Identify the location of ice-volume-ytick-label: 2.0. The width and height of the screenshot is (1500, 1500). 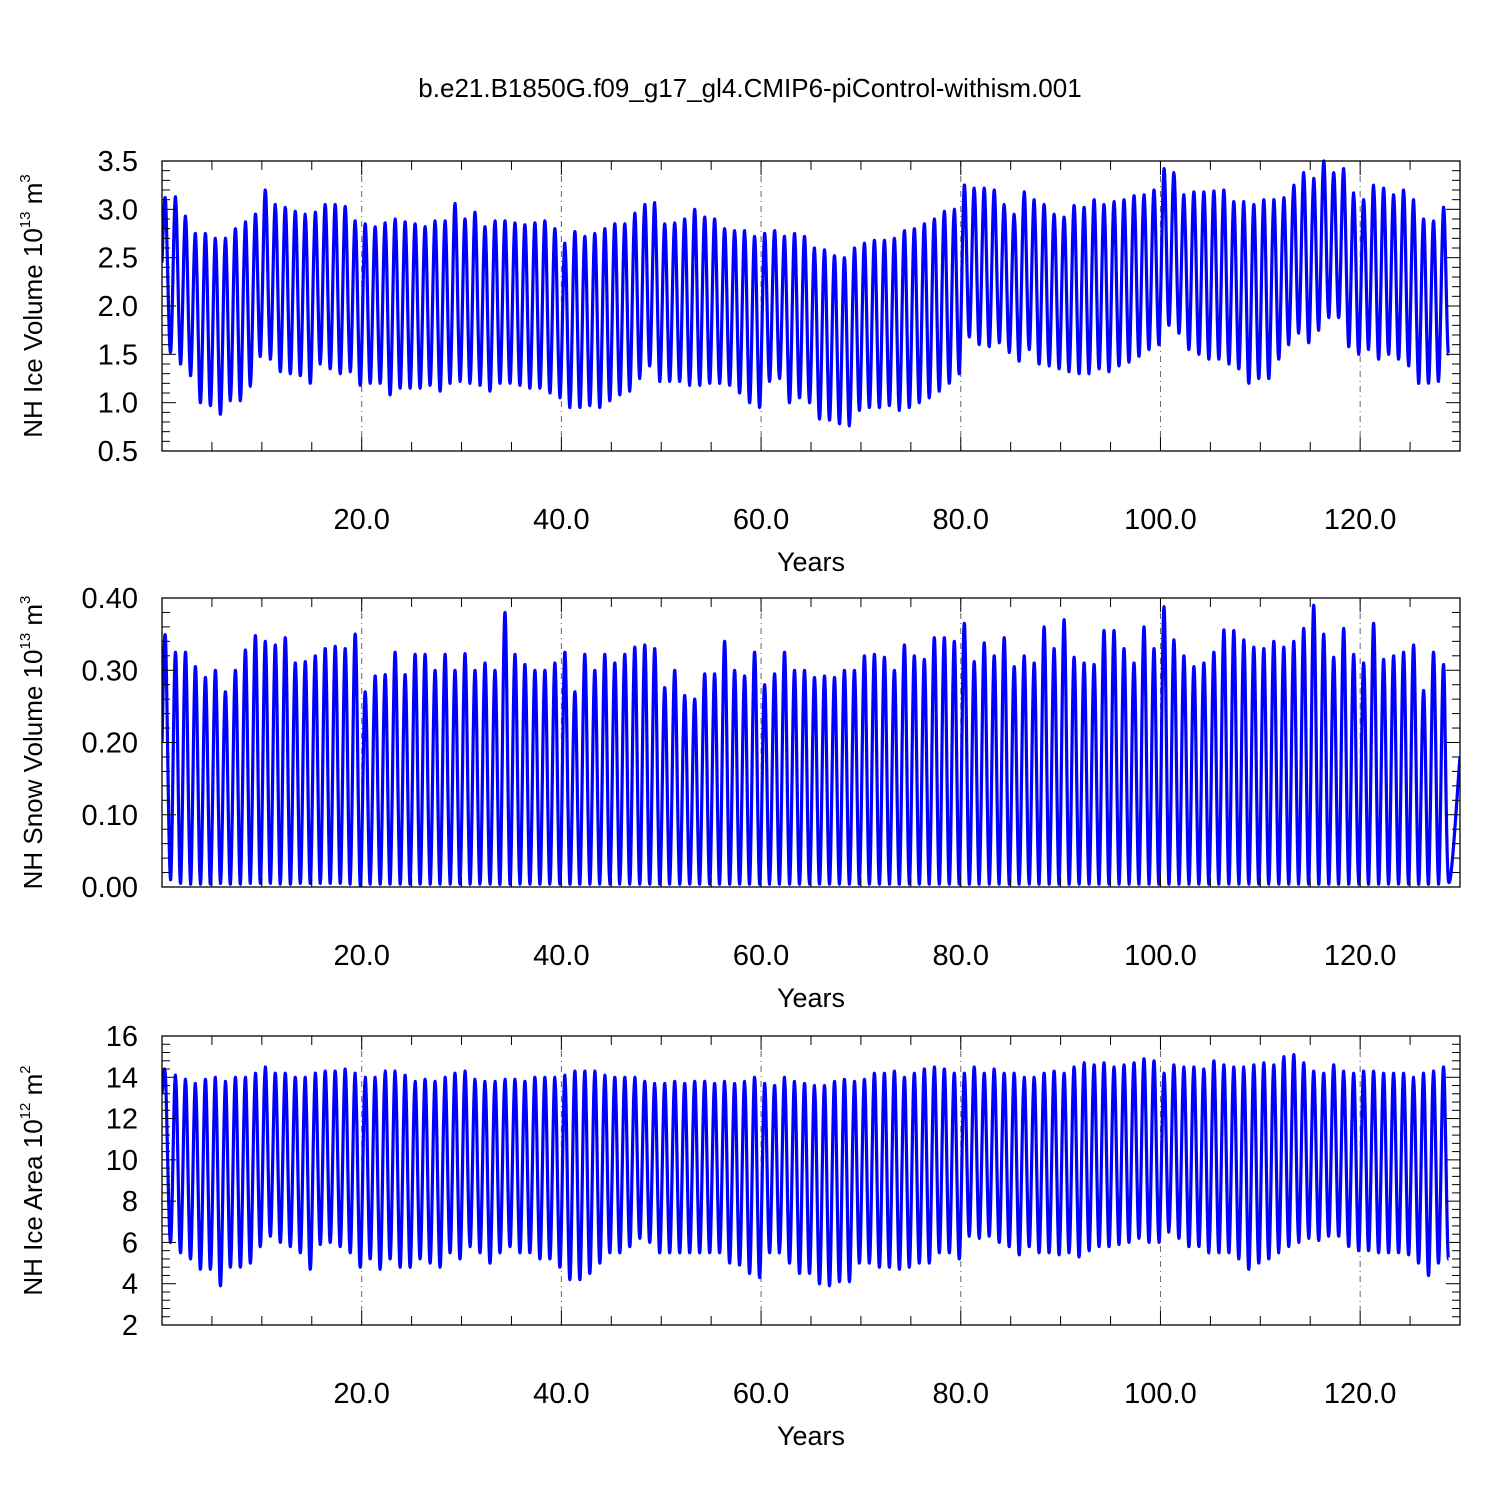
(118, 307).